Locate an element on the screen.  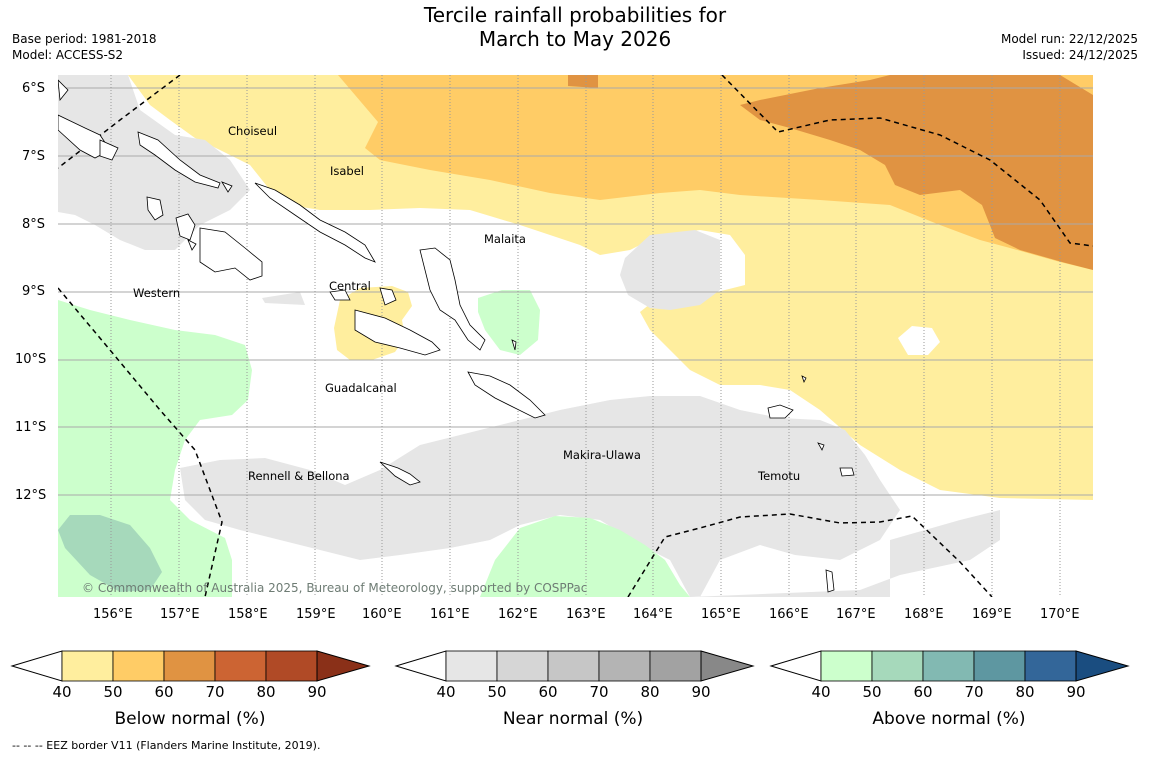
province-label: Guadalcanal is located at coordinates (361, 388).